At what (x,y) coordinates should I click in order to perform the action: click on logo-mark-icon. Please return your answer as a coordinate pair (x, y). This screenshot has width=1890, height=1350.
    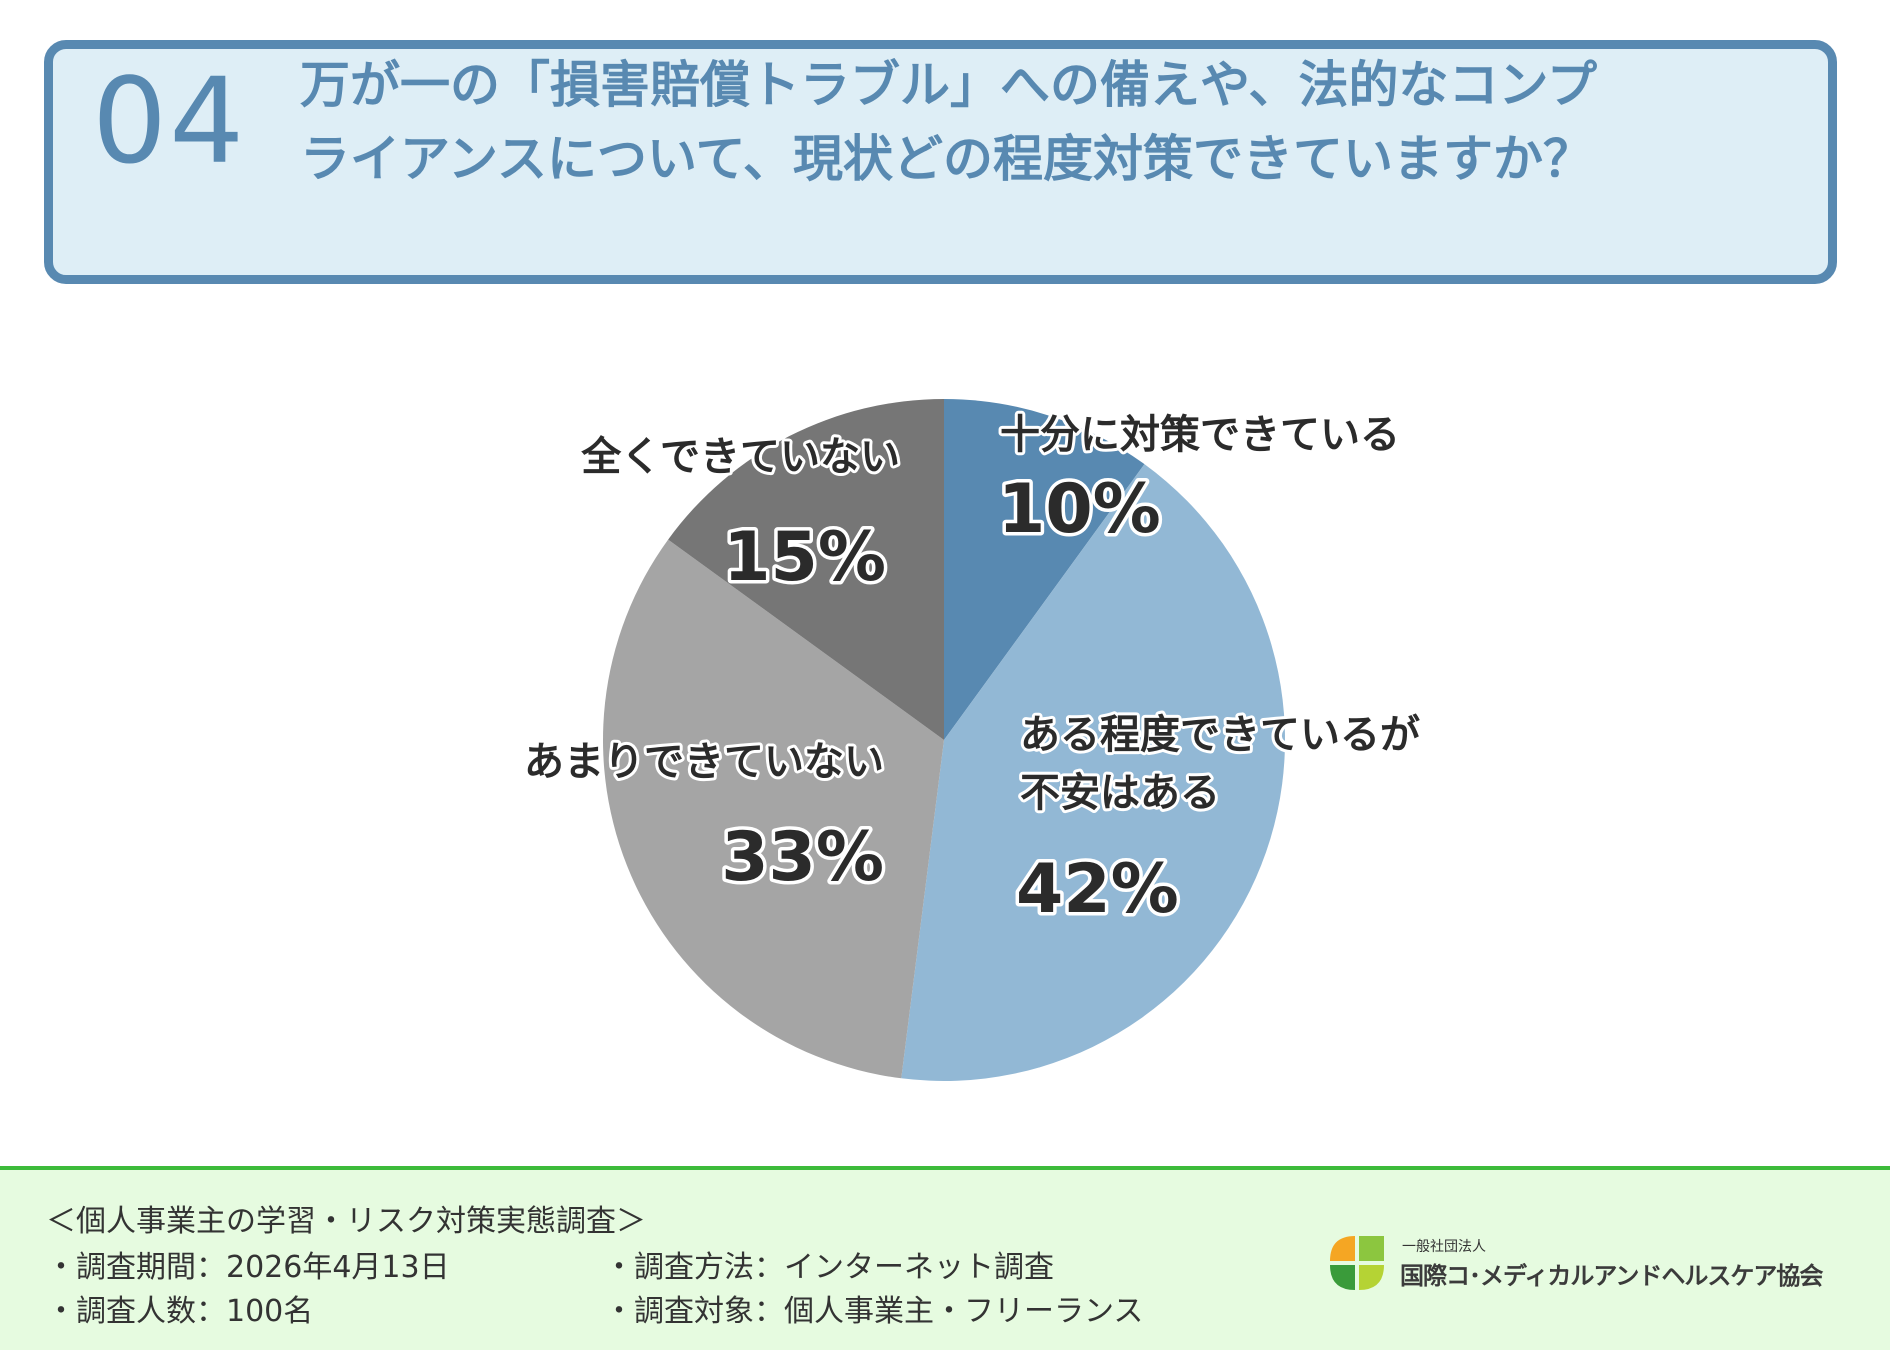
    Looking at the image, I should click on (1357, 1263).